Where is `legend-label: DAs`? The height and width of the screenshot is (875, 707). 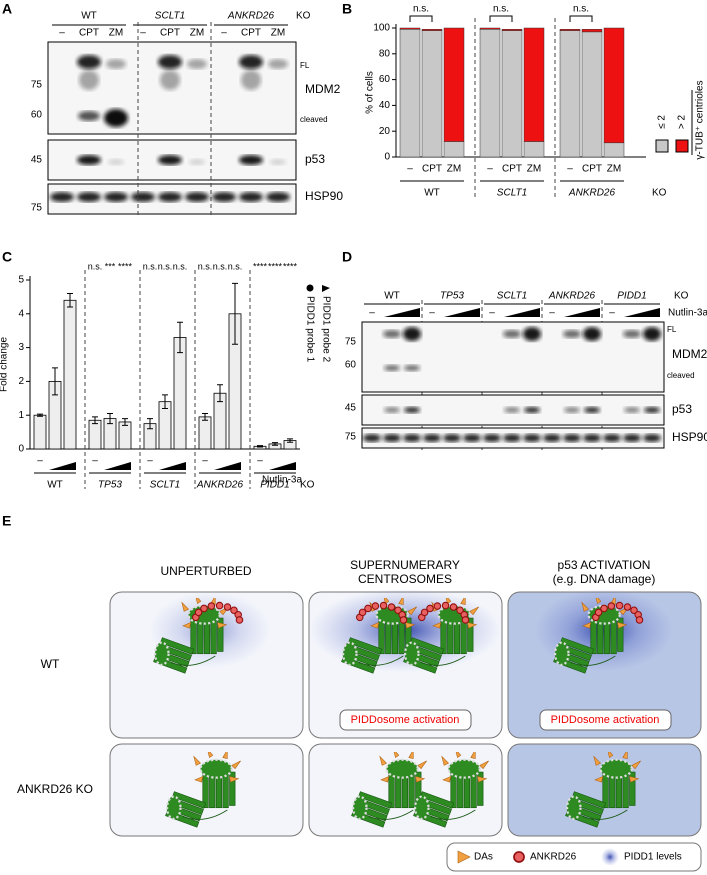 legend-label: DAs is located at coordinates (483, 857).